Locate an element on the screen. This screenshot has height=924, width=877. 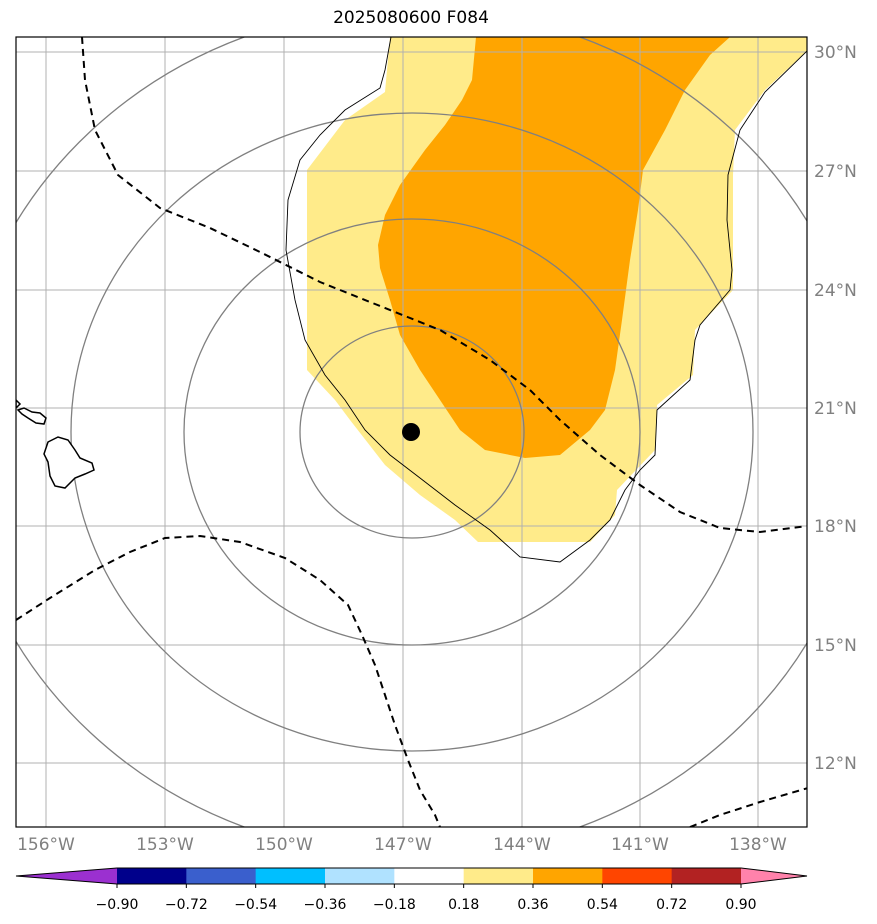
colorbar-tick-label: −0.90 is located at coordinates (117, 905).